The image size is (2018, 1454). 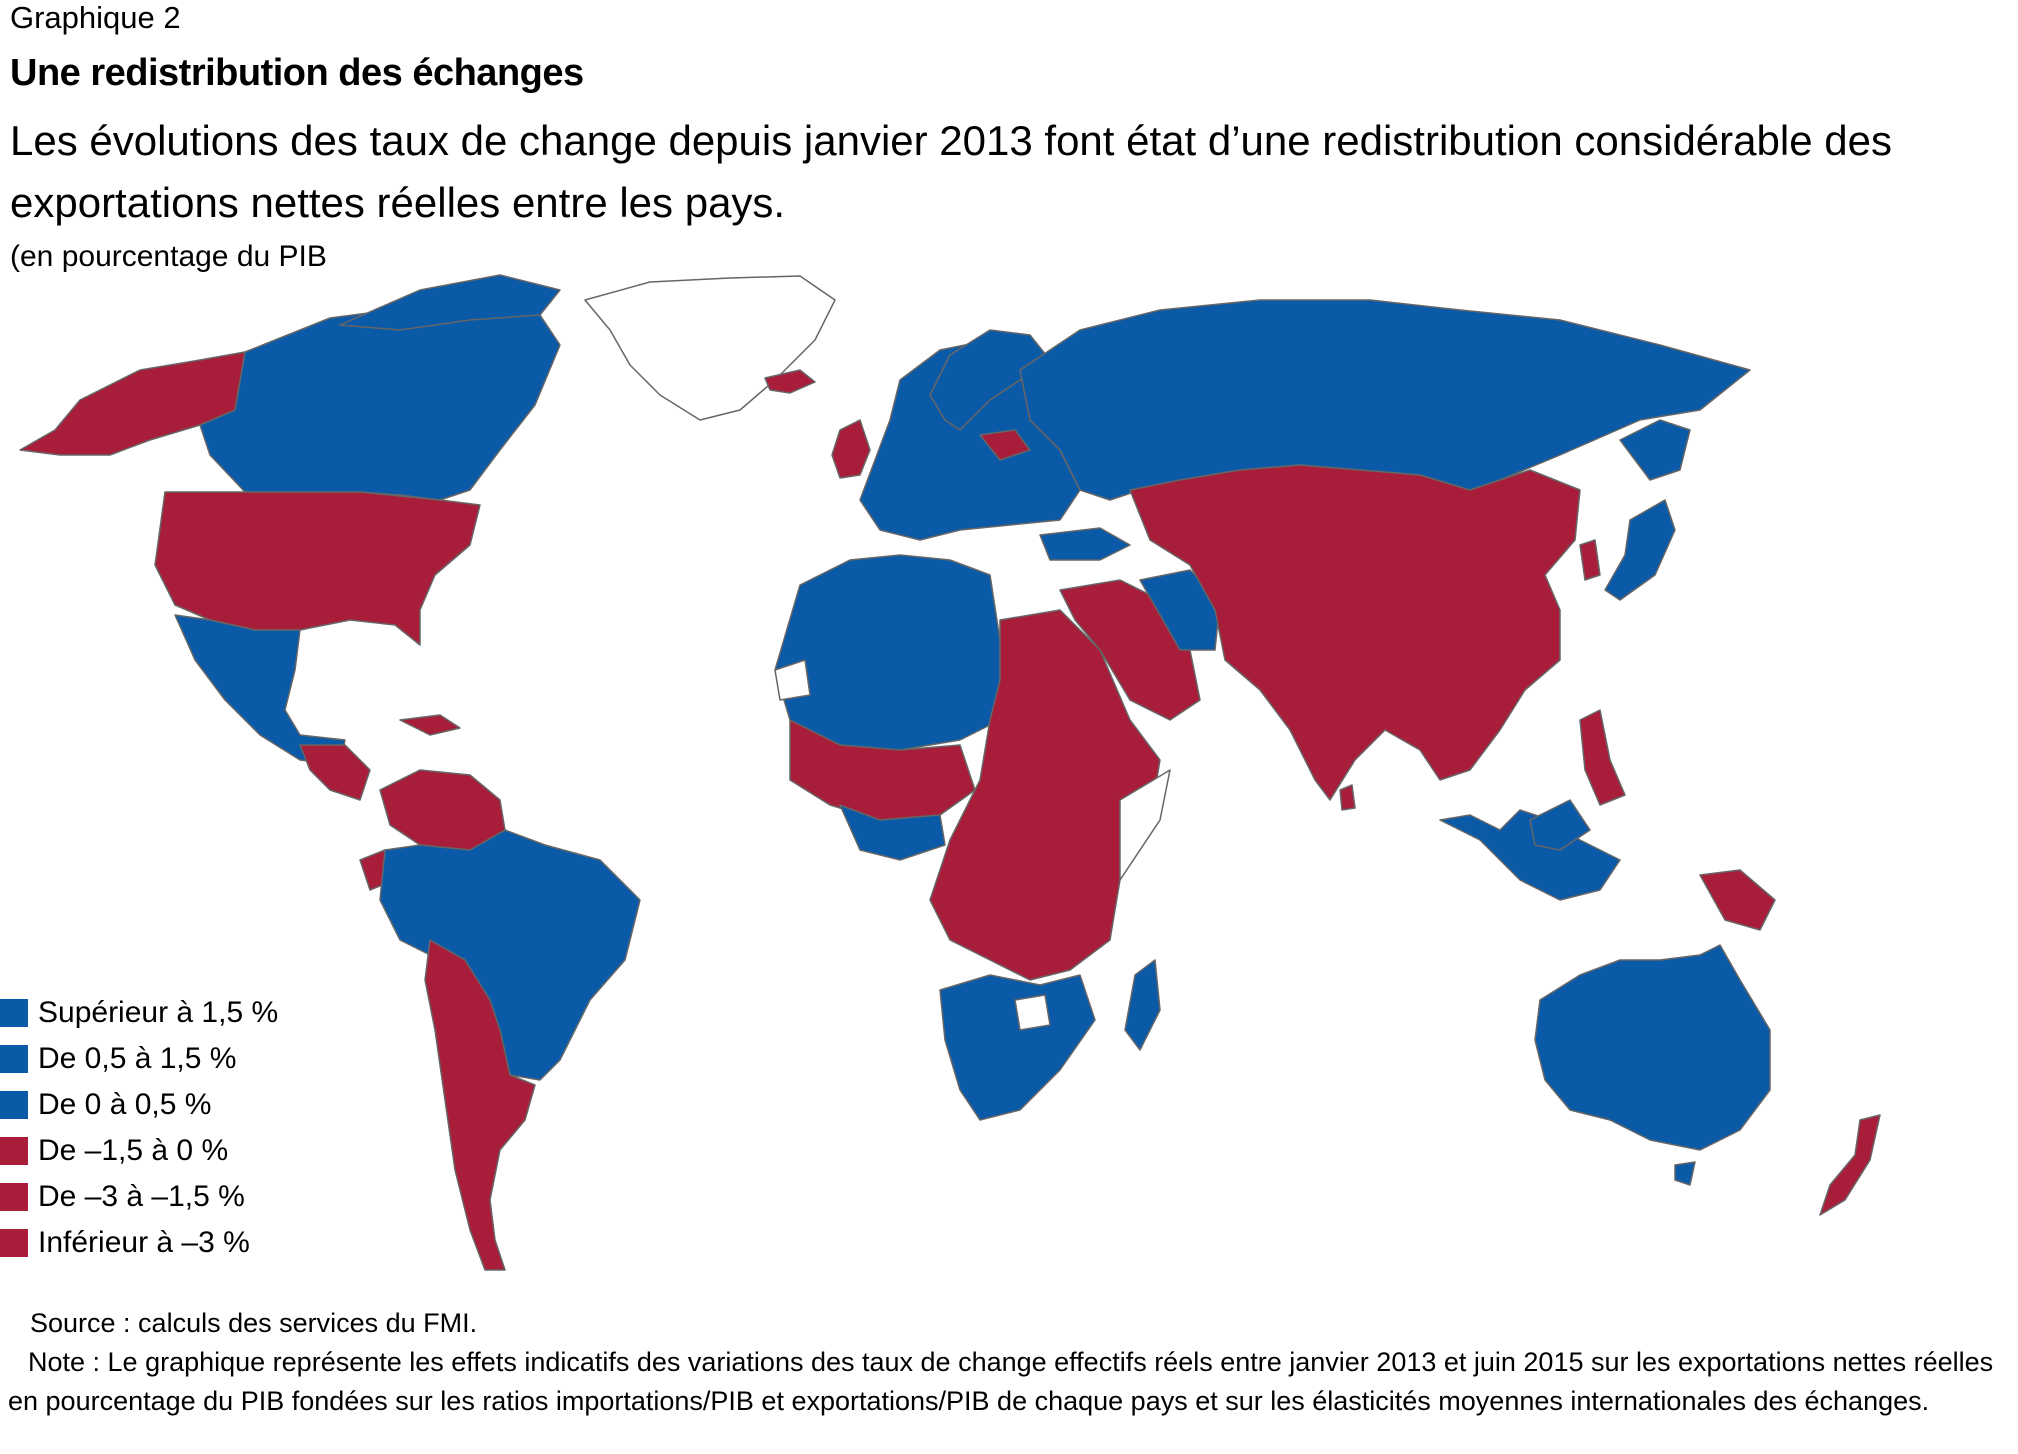 What do you see at coordinates (141, 1196) in the screenshot?
I see `legend-label: De –3 à –1,5 %` at bounding box center [141, 1196].